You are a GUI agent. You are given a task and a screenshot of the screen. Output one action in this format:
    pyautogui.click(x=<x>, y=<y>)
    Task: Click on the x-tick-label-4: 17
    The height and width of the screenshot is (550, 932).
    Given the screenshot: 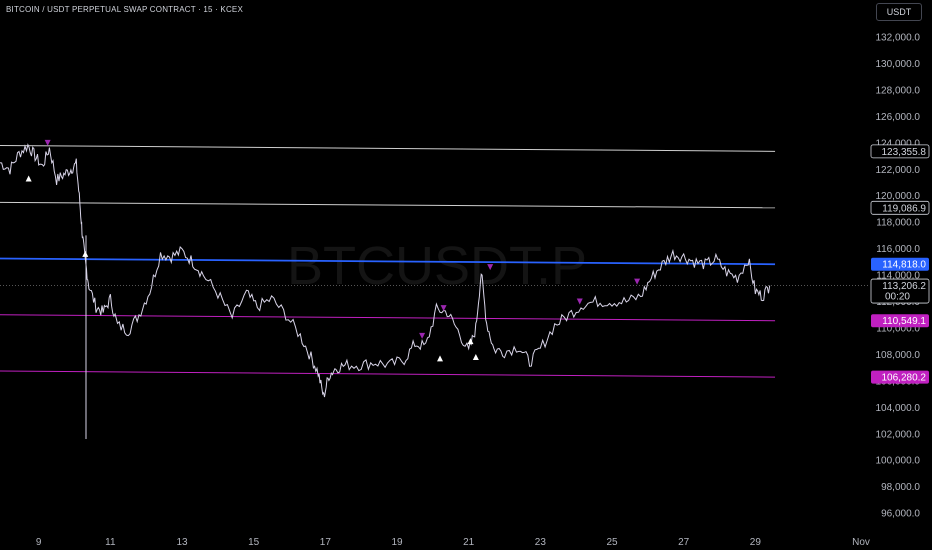 What is the action you would take?
    pyautogui.click(x=326, y=542)
    